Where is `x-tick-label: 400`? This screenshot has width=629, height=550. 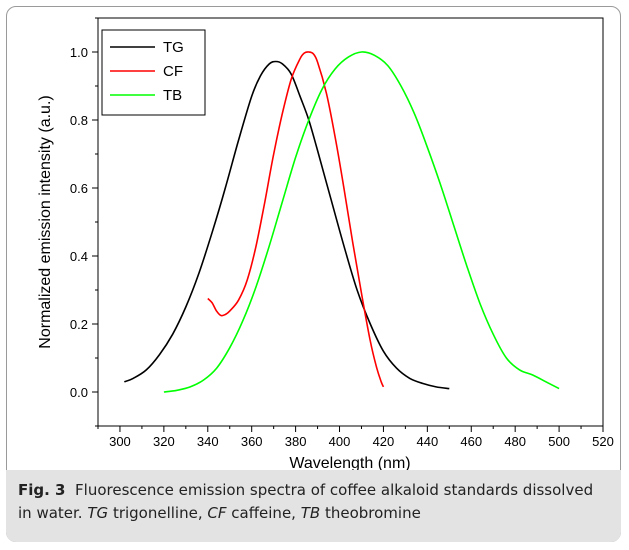 x-tick-label: 400 is located at coordinates (340, 441).